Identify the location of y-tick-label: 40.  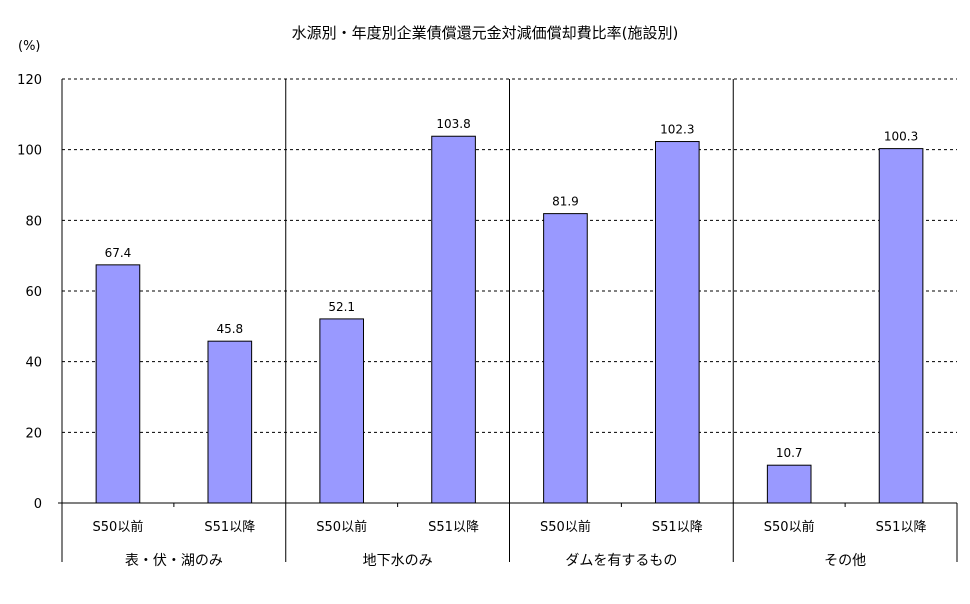
(33, 363).